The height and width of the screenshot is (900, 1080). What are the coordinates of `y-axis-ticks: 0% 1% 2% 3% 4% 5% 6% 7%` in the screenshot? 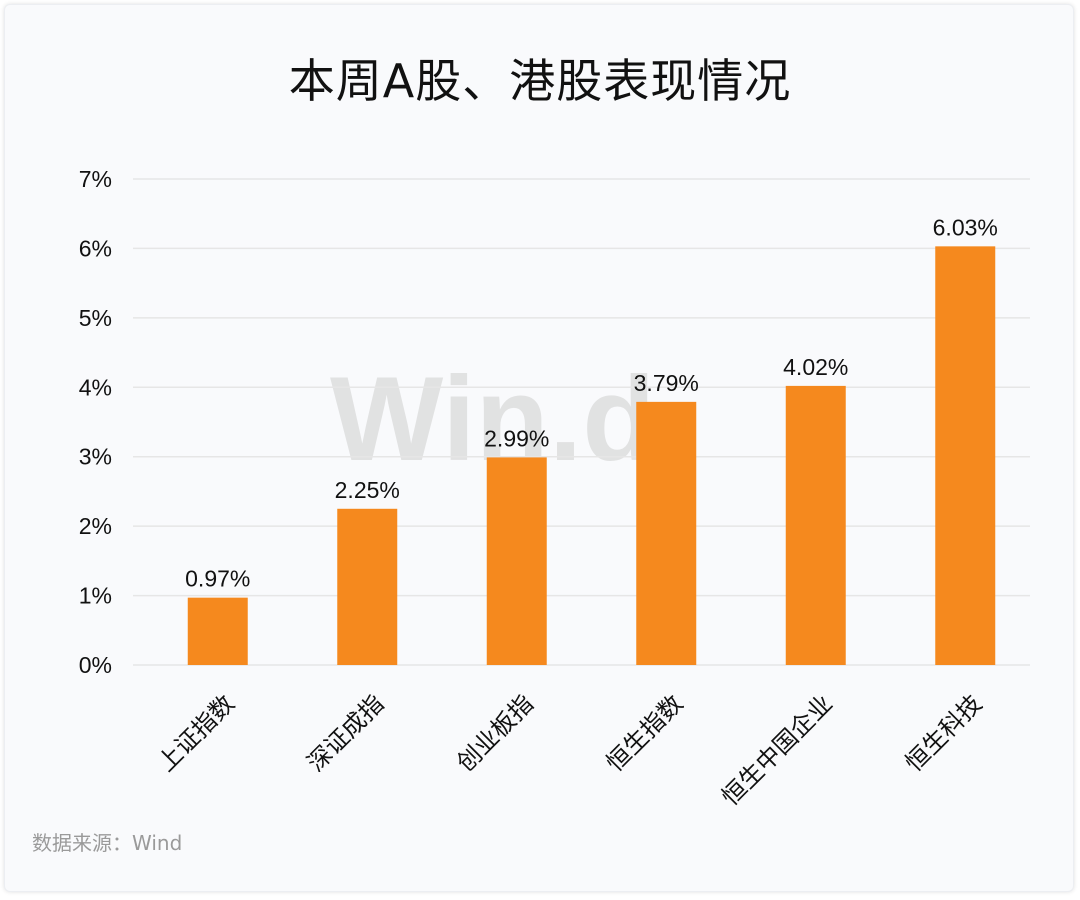 It's located at (95, 422).